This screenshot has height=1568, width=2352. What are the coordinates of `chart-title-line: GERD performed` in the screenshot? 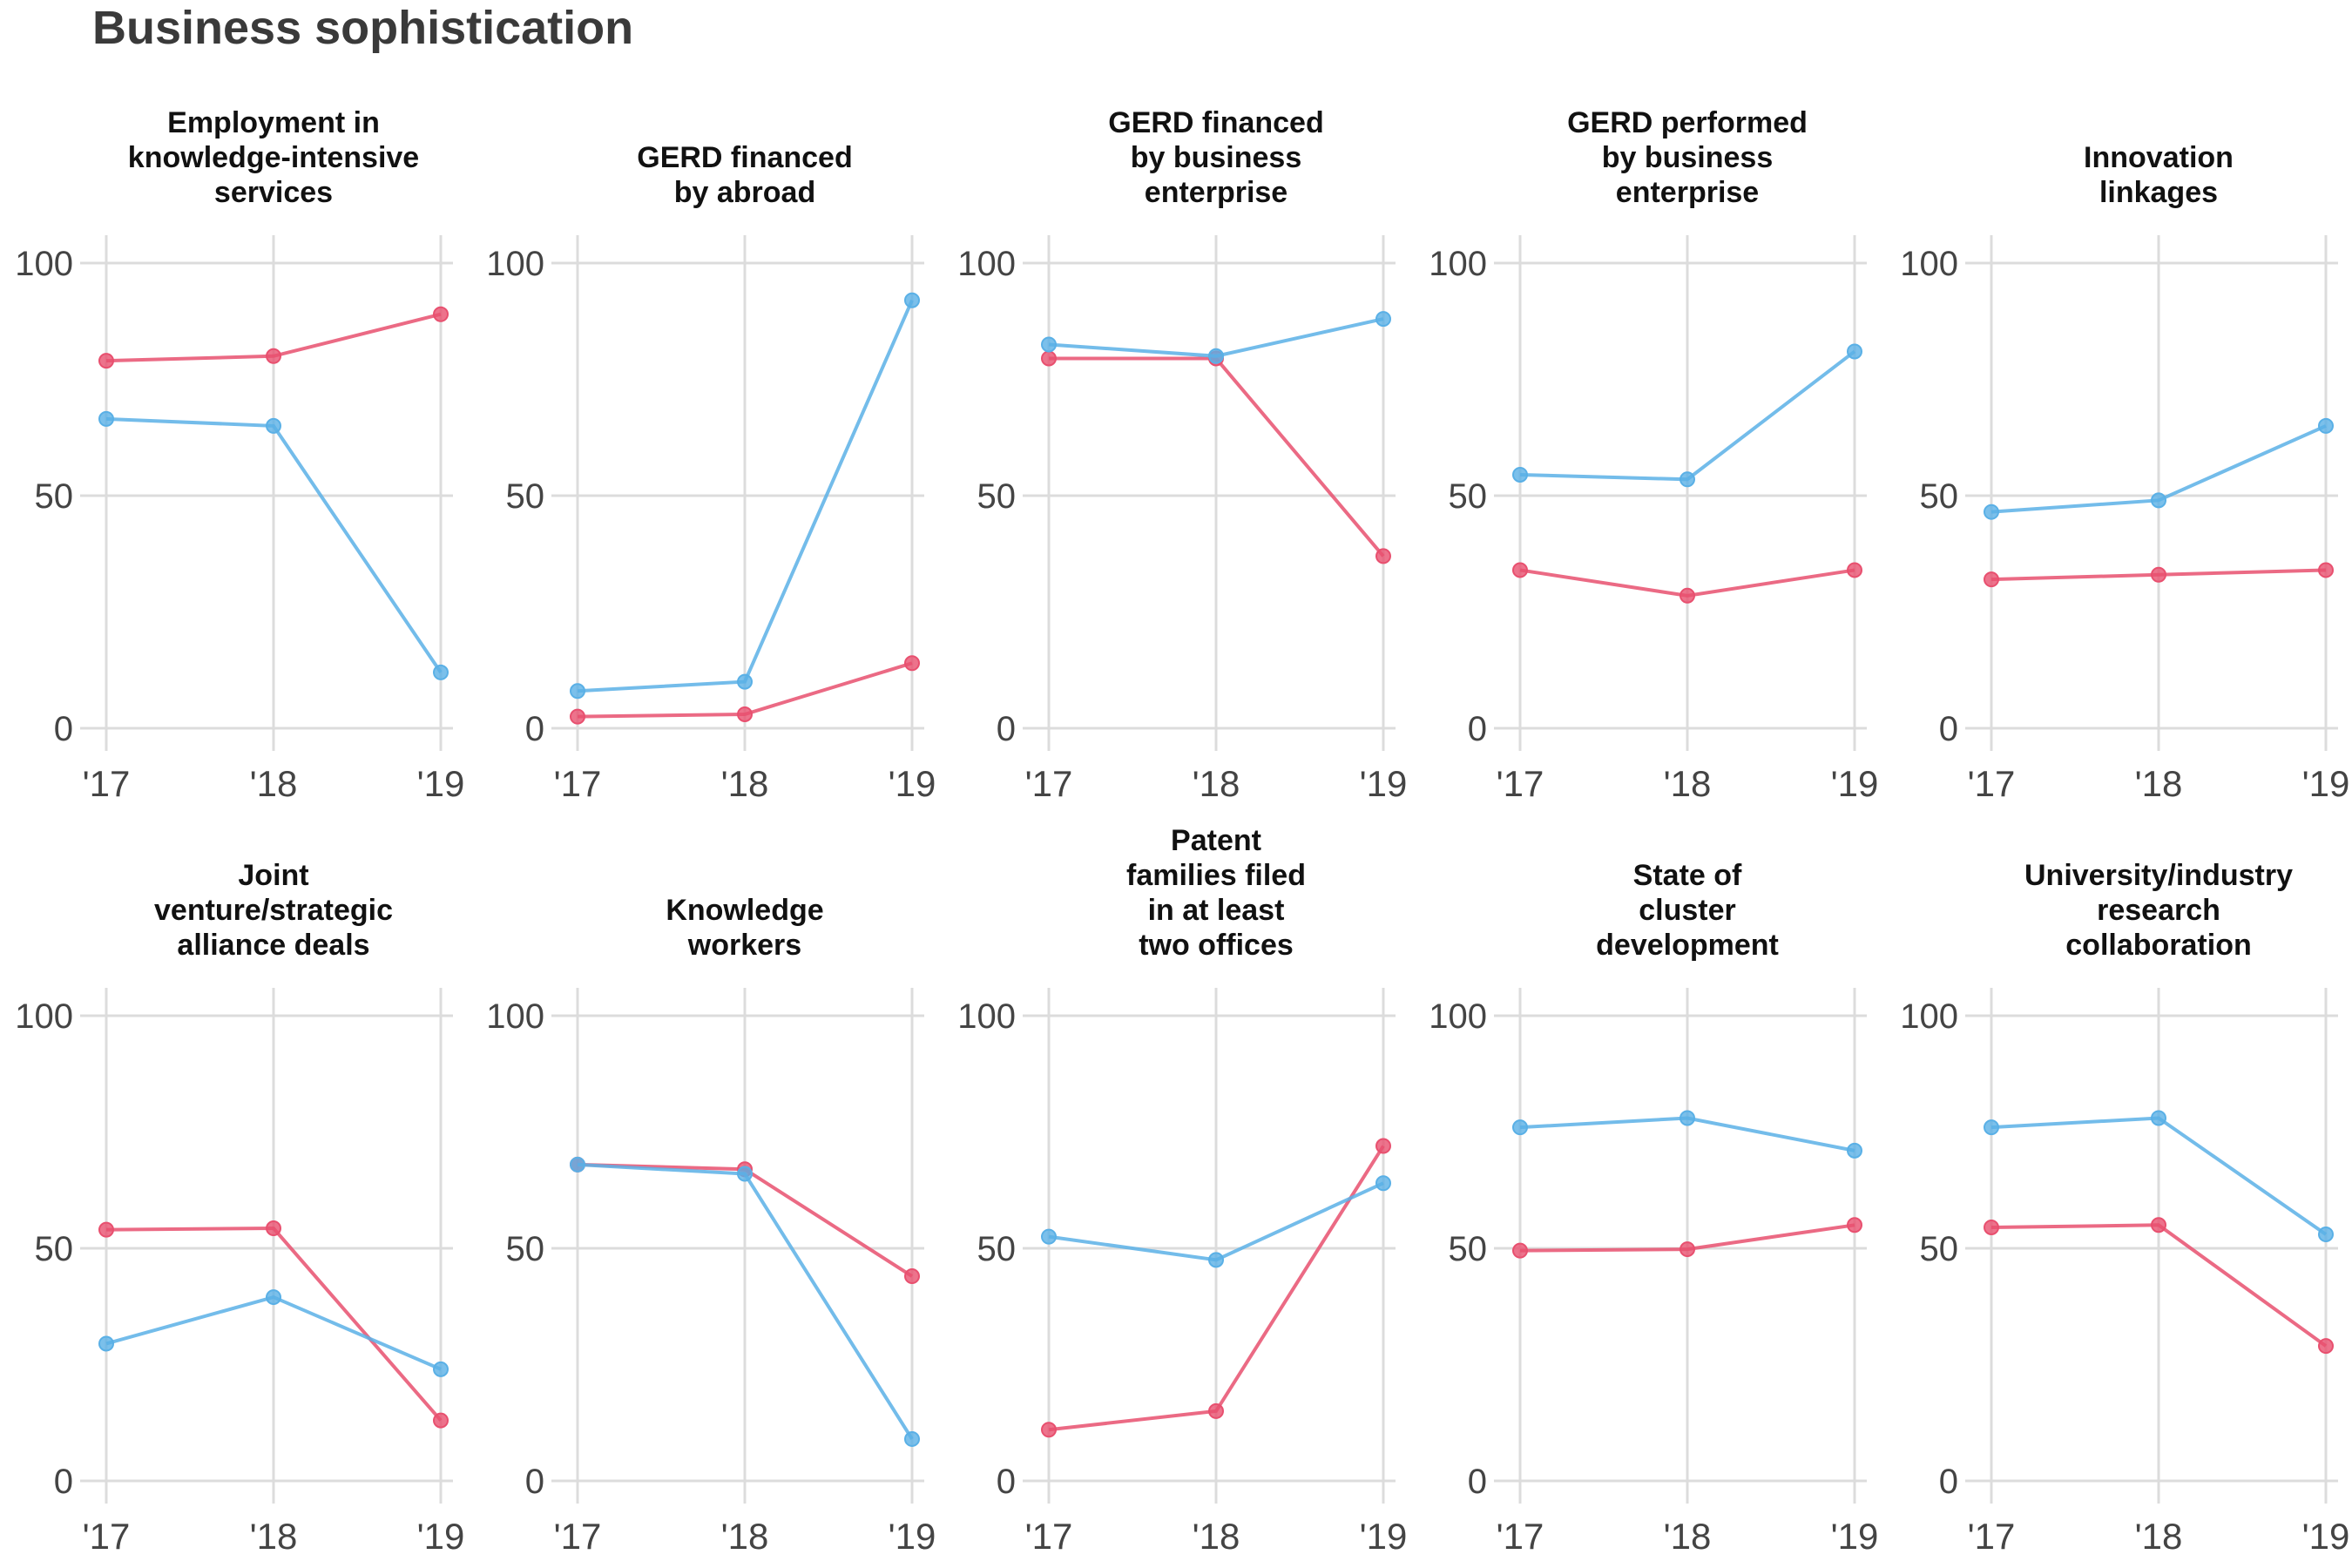 It's located at (1687, 122).